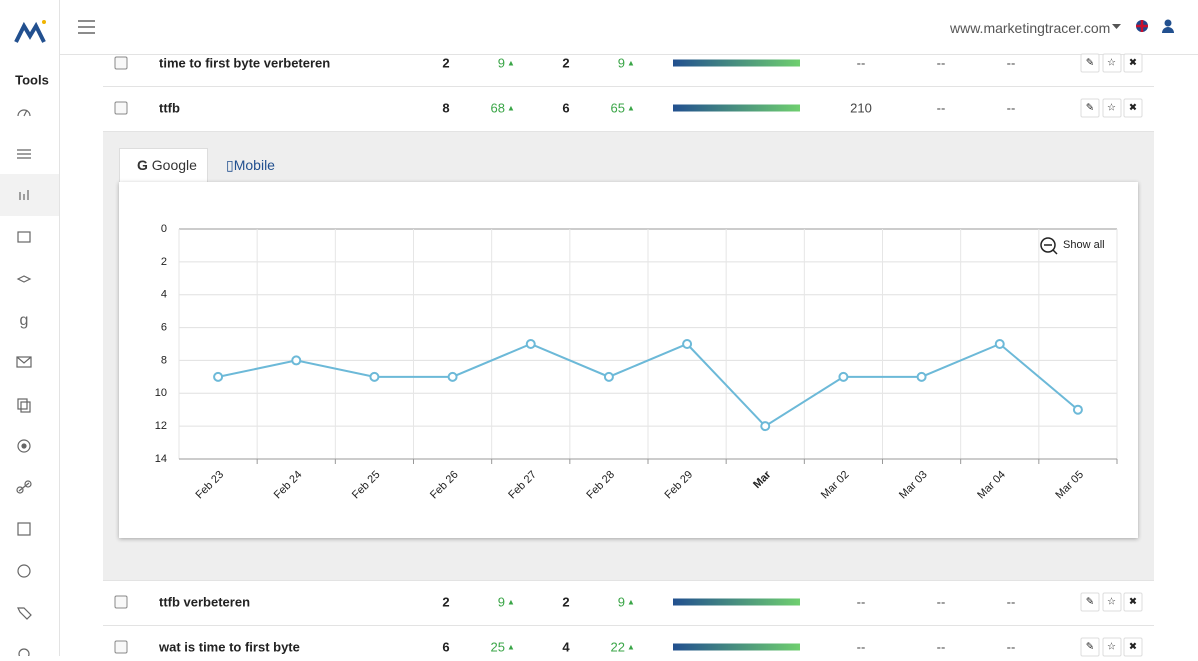 The image size is (1198, 661). Describe the element at coordinates (210, 485) in the screenshot. I see `x-tick-label: Feb 23` at that location.